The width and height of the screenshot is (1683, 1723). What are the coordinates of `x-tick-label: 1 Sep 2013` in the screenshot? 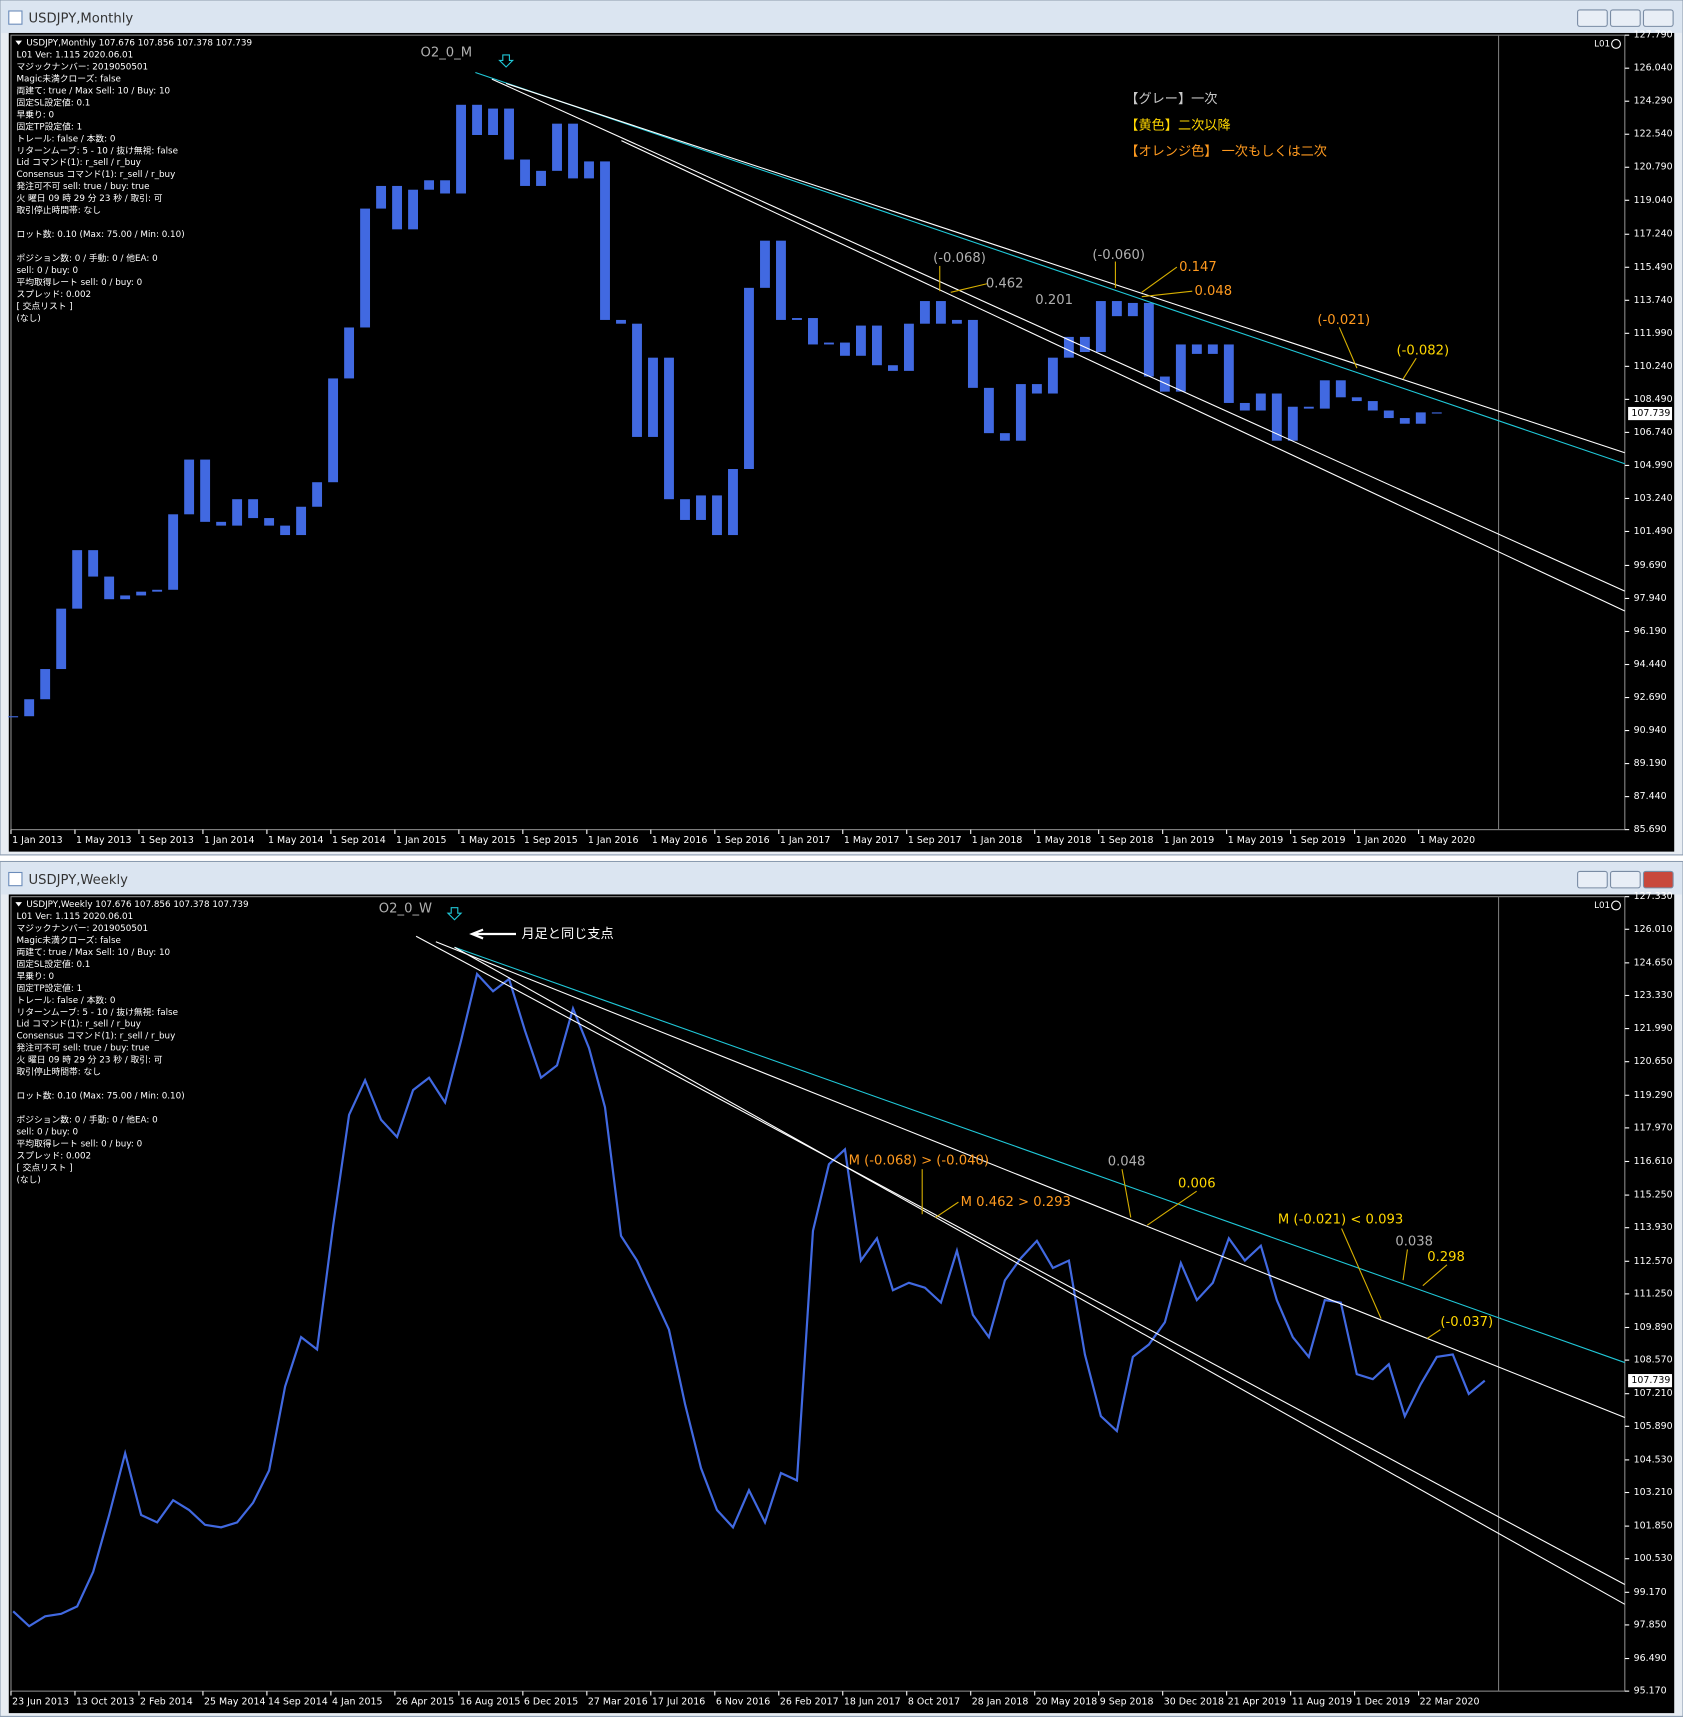 It's located at (167, 840).